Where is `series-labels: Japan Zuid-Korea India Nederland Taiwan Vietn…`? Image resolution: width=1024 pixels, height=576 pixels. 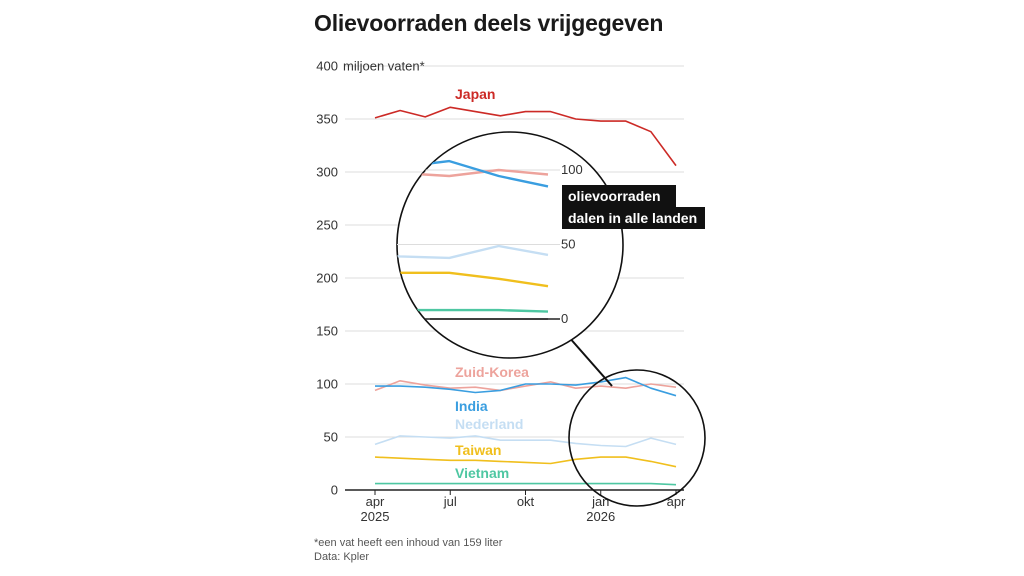
series-labels: Japan Zuid-Korea India Nederland Taiwan Vietn… is located at coordinates (492, 283).